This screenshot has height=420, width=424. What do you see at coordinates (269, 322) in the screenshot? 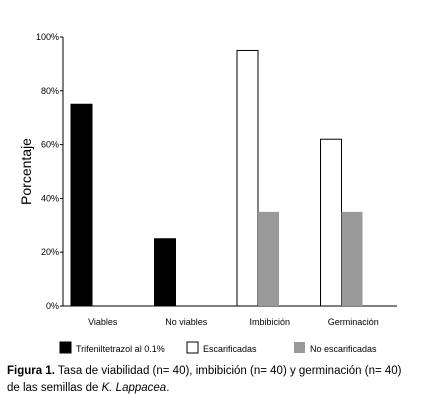
I see `category-label: Imbibición` at bounding box center [269, 322].